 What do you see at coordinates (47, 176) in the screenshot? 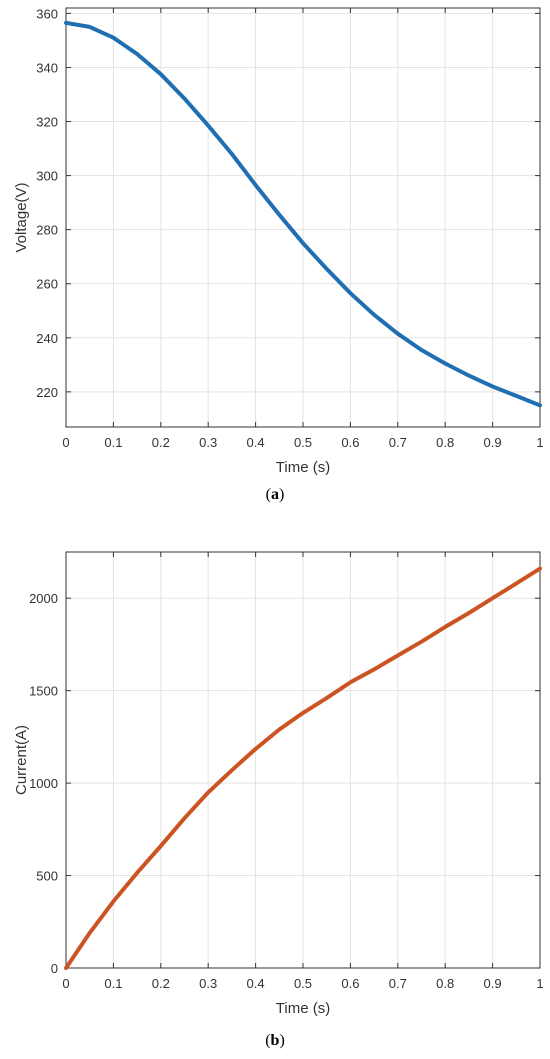
I see `y-tick-label: 300` at bounding box center [47, 176].